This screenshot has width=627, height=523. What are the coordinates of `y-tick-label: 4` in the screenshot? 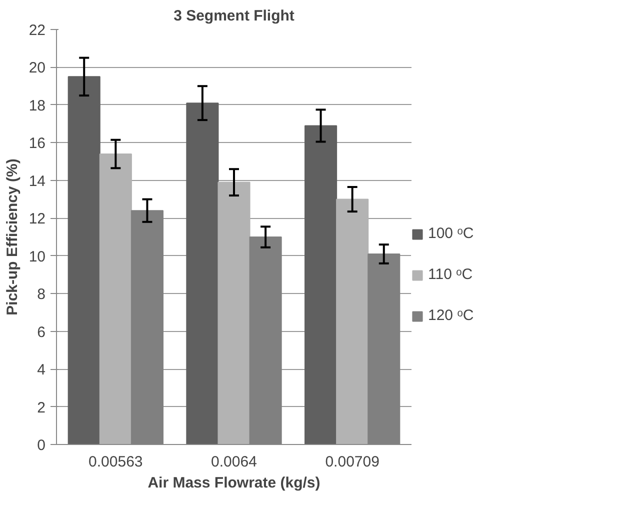 It's located at (41, 370).